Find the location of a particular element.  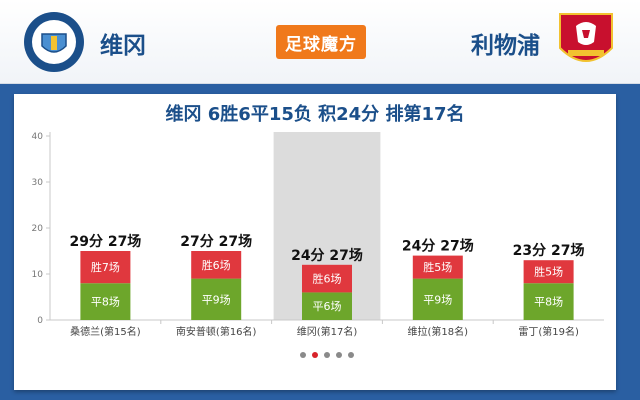

away-team-name: 利物浦 is located at coordinates (505, 46).